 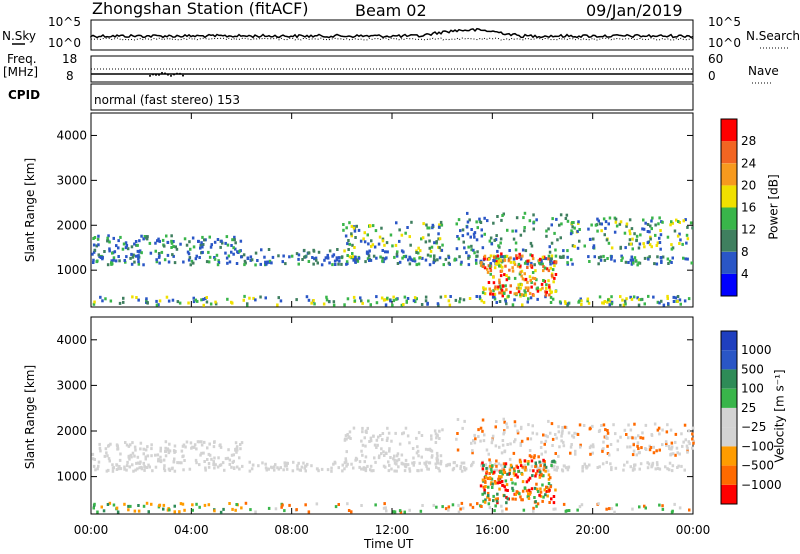 I want to click on nave-tick-bottom: 0, so click(x=712, y=76).